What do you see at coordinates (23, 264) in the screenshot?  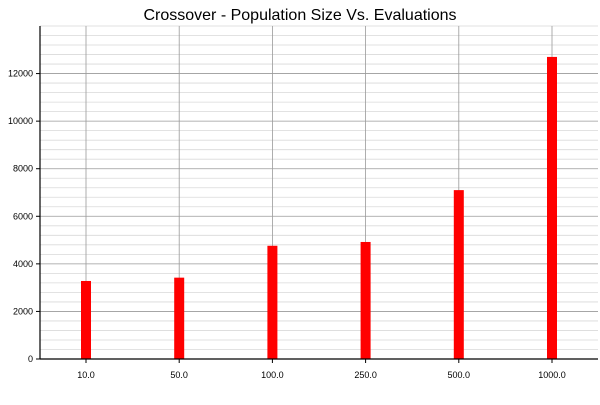 I see `y-tick-label: 4000` at bounding box center [23, 264].